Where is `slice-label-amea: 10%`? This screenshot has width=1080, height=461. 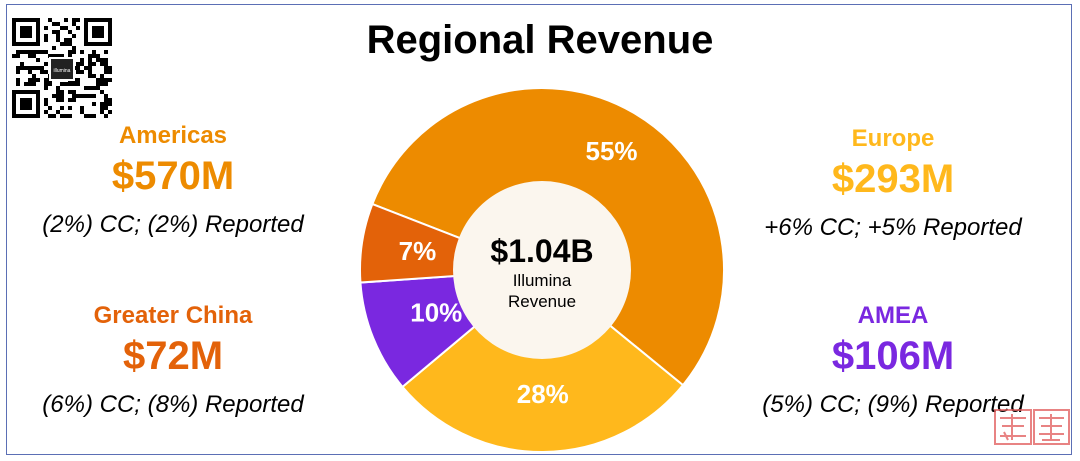 slice-label-amea: 10% is located at coordinates (436, 313).